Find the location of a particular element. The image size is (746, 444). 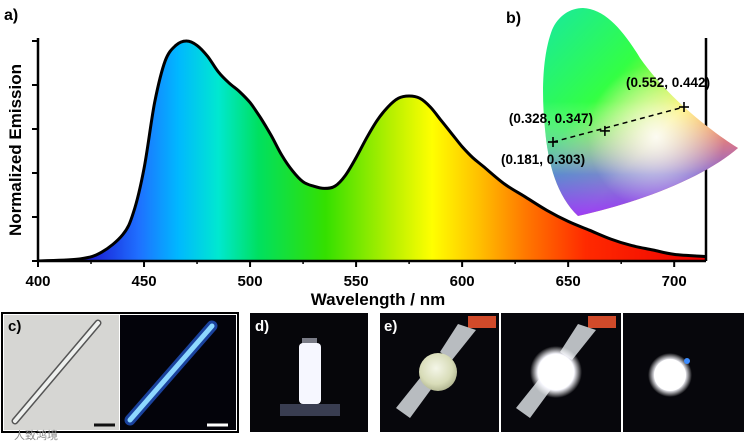

panel-d: d) is located at coordinates (309, 372).